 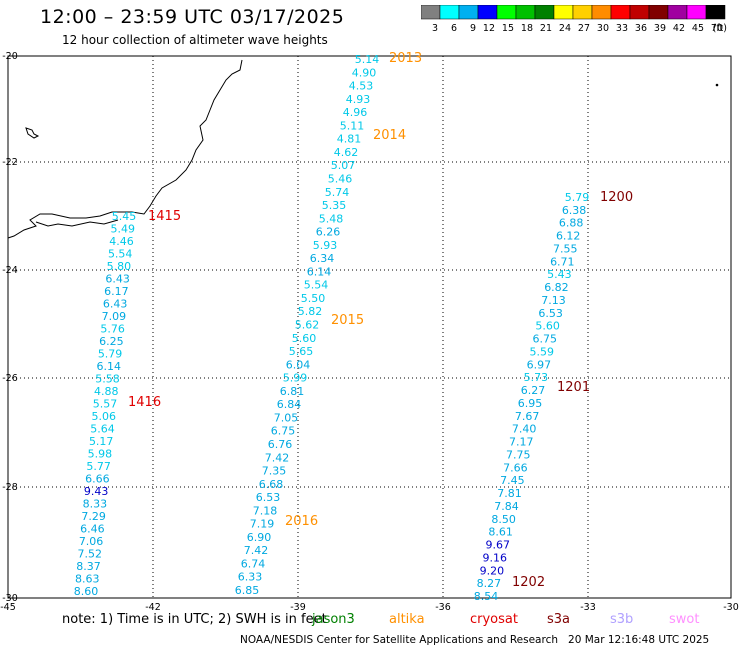 I want to click on wave-height-value: 7.75, so click(x=518, y=454).